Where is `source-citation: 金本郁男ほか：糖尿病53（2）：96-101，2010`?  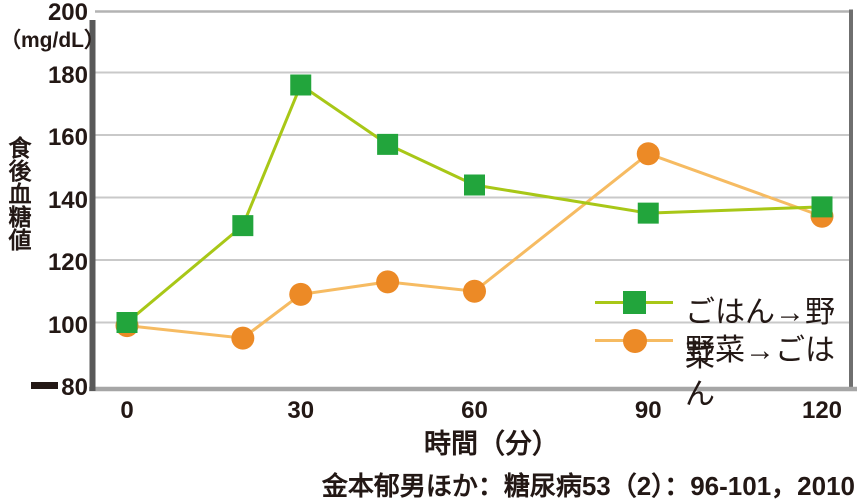 source-citation: 金本郁男ほか：糖尿病53（2）：96-101，2010 is located at coordinates (588, 486).